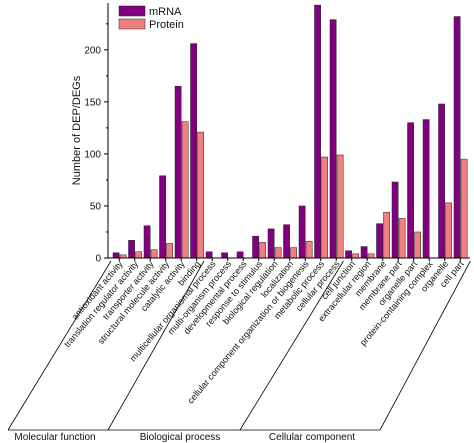 The height and width of the screenshot is (443, 474). What do you see at coordinates (98, 259) in the screenshot?
I see `y-tick-label: 0` at bounding box center [98, 259].